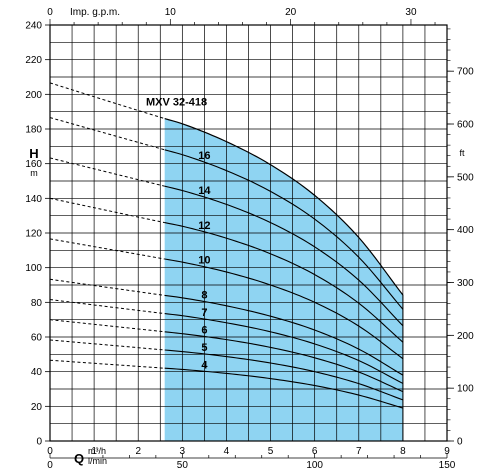 Image resolution: width=501 pixels, height=471 pixels. What do you see at coordinates (33, 60) in the screenshot?
I see `y-tick-label: 220` at bounding box center [33, 60].